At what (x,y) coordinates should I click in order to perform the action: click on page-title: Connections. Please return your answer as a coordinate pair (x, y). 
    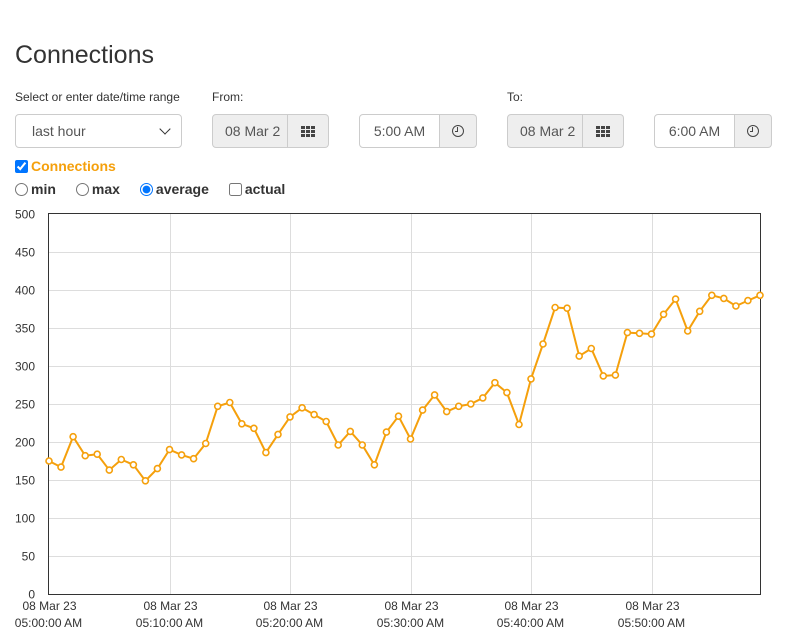
    Looking at the image, I should click on (84, 55).